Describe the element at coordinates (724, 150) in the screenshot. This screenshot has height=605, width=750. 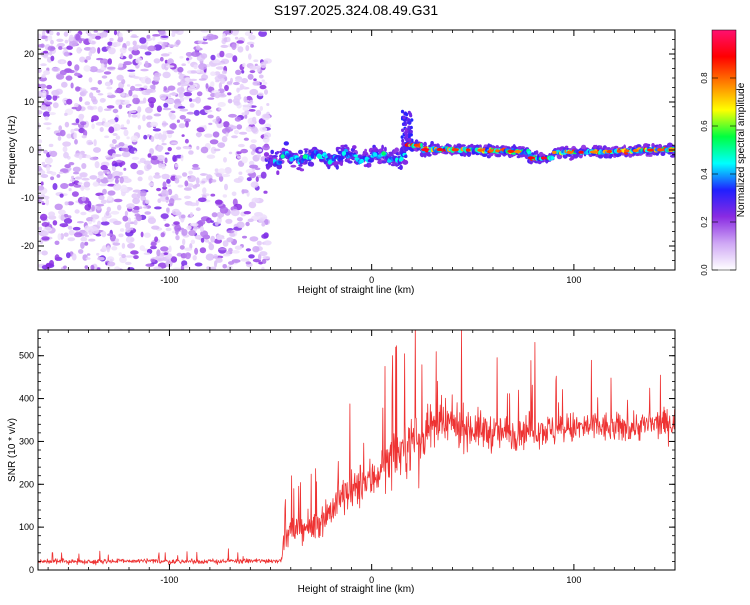
I see `colorbar-gradient` at that location.